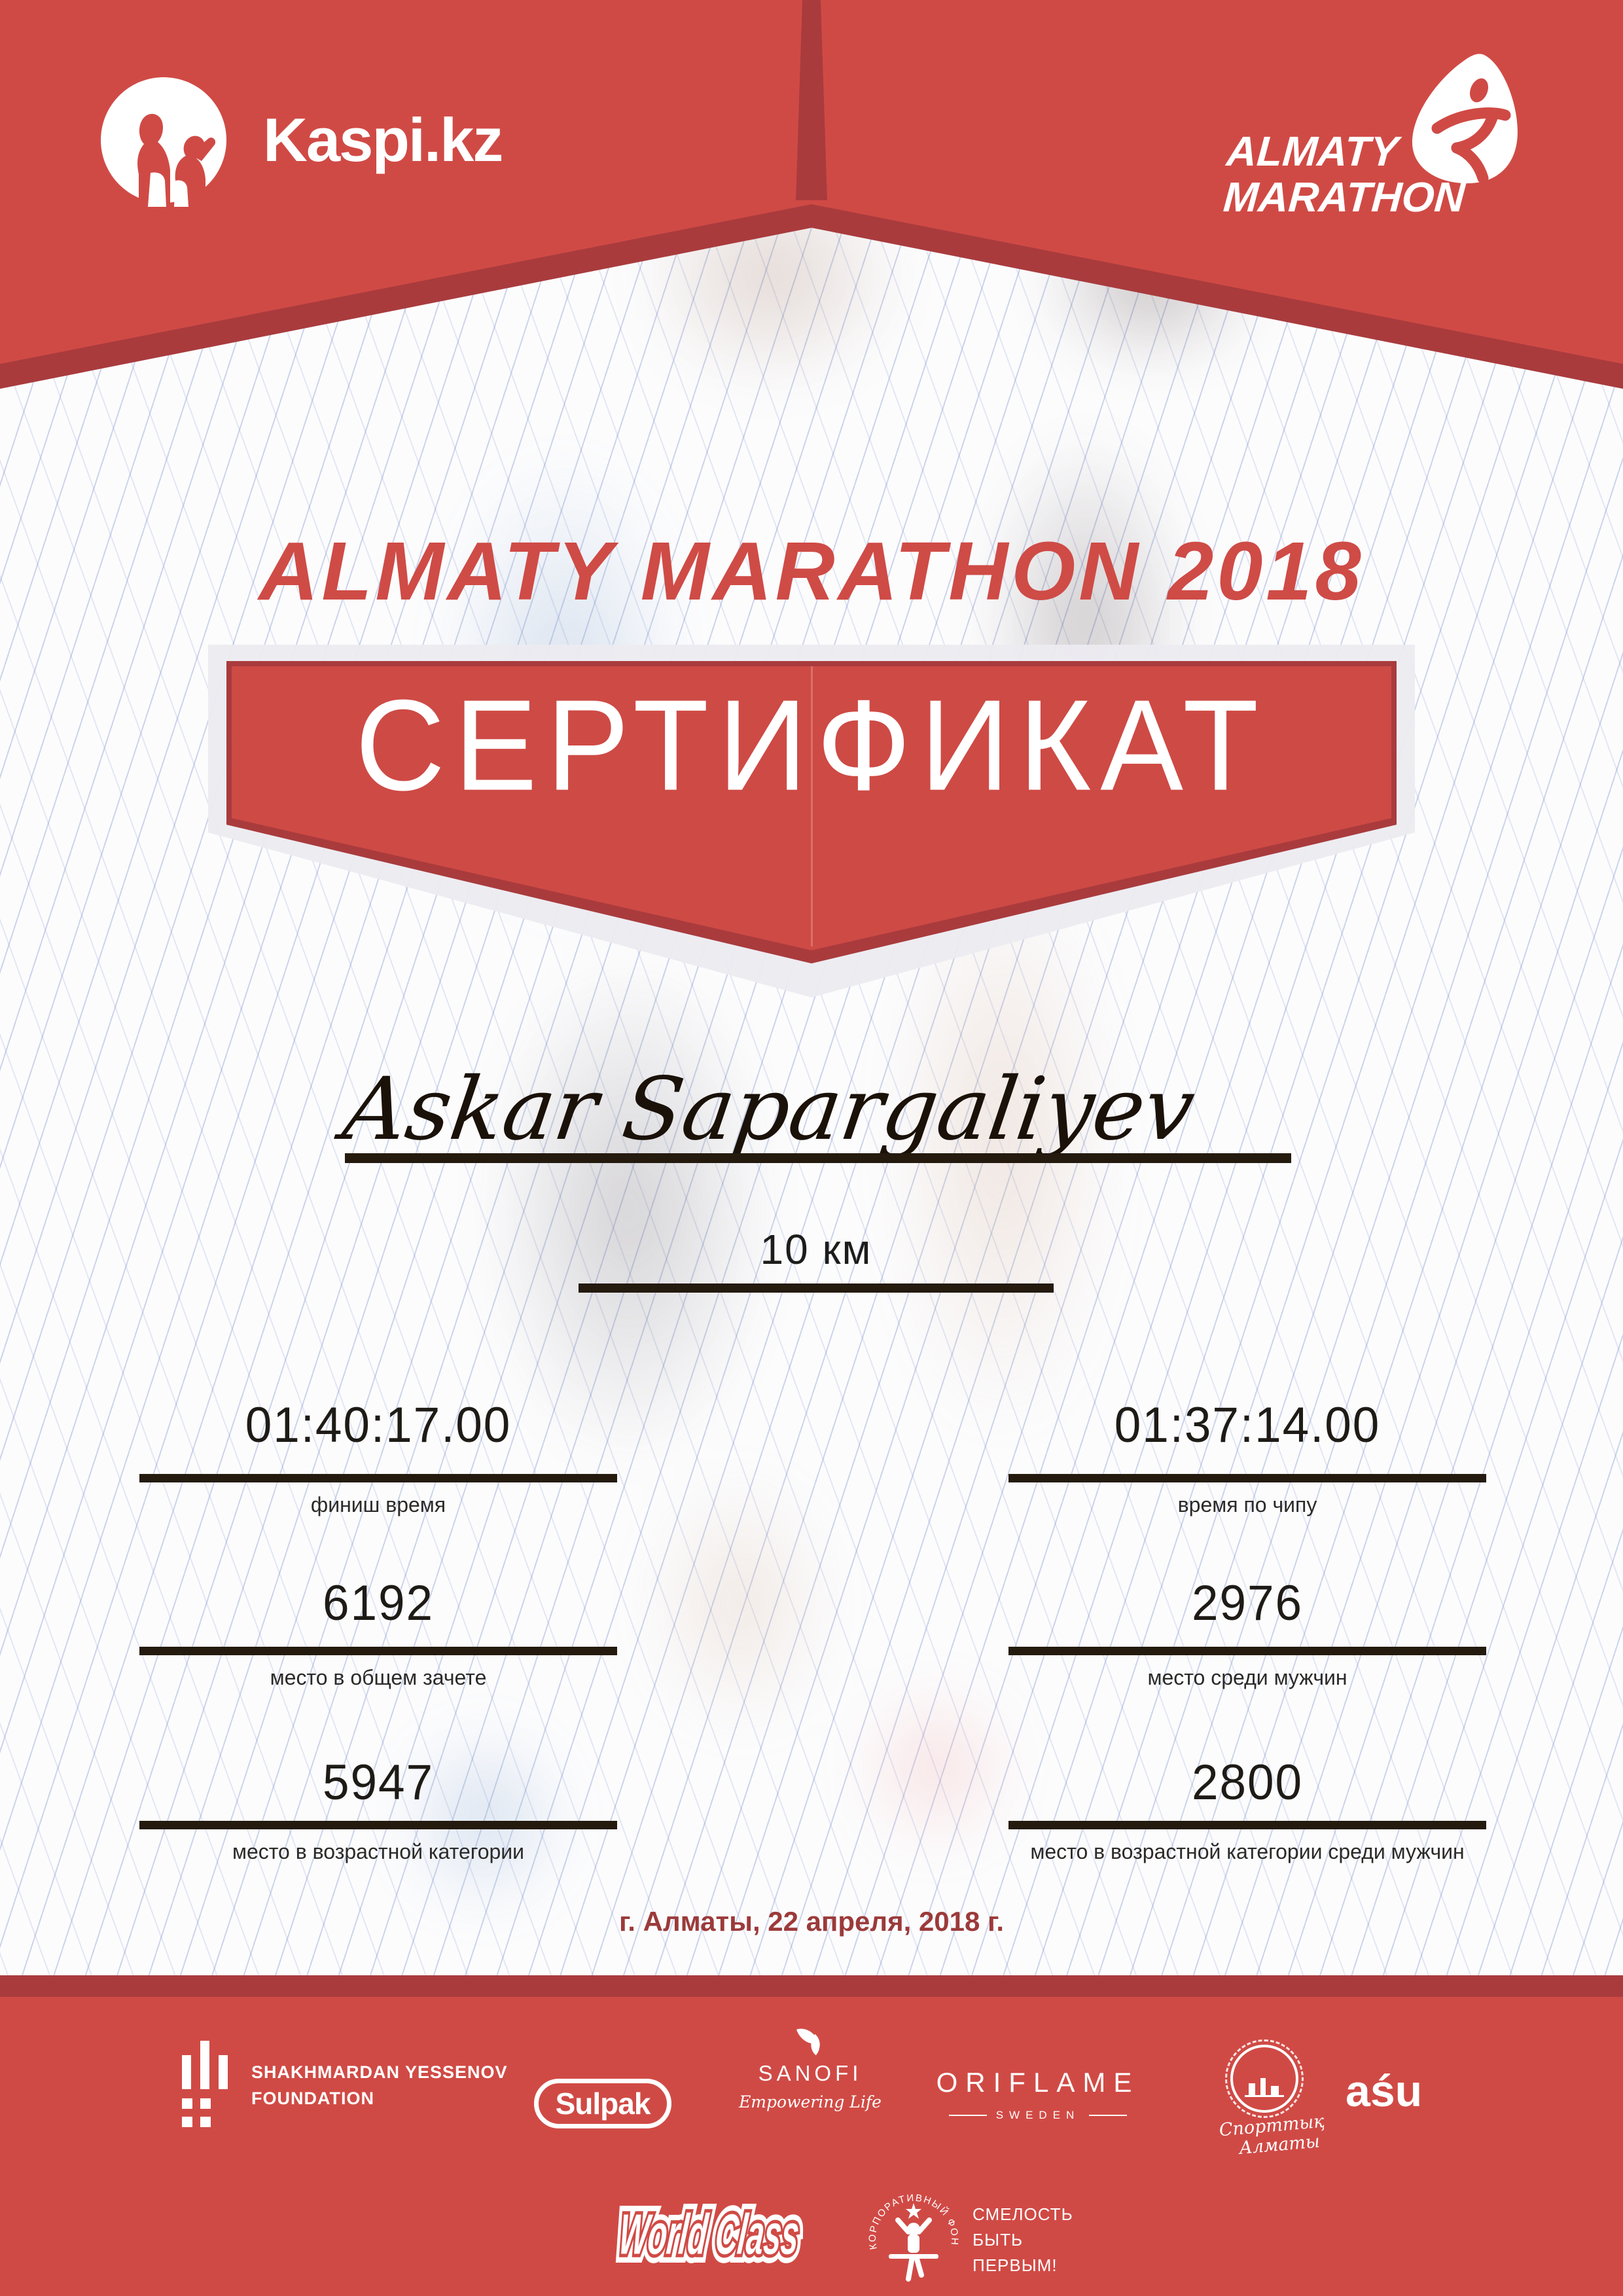  What do you see at coordinates (1247, 1634) in the screenshot?
I see `stat-gender-place: 2976 место среди мужчин` at bounding box center [1247, 1634].